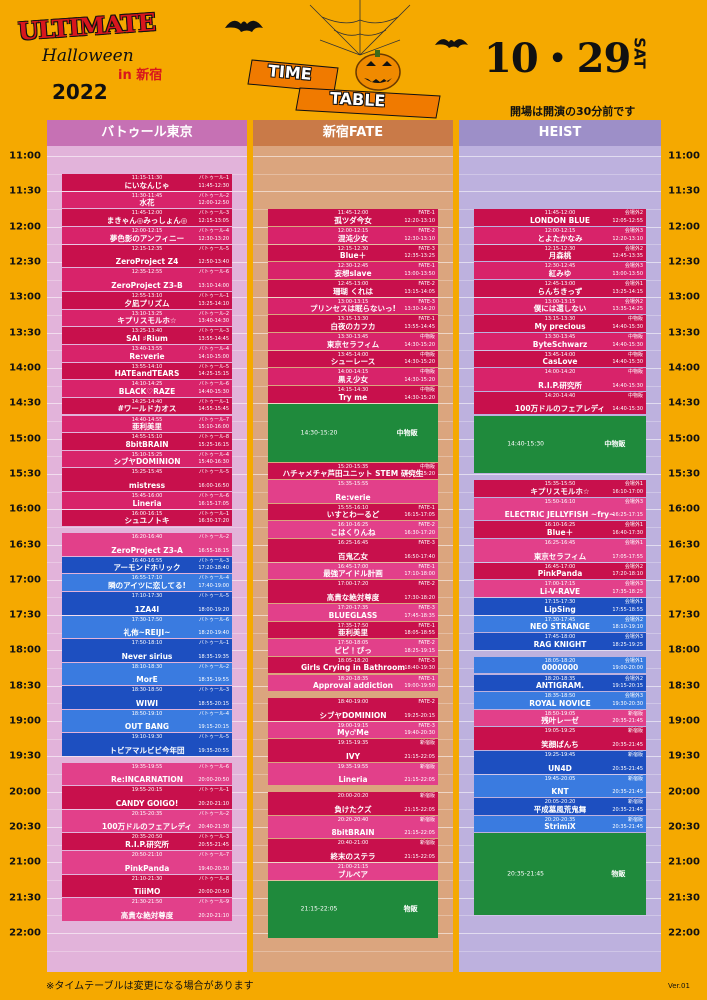  I want to click on artist-name: Blue＋, so click(560, 533).